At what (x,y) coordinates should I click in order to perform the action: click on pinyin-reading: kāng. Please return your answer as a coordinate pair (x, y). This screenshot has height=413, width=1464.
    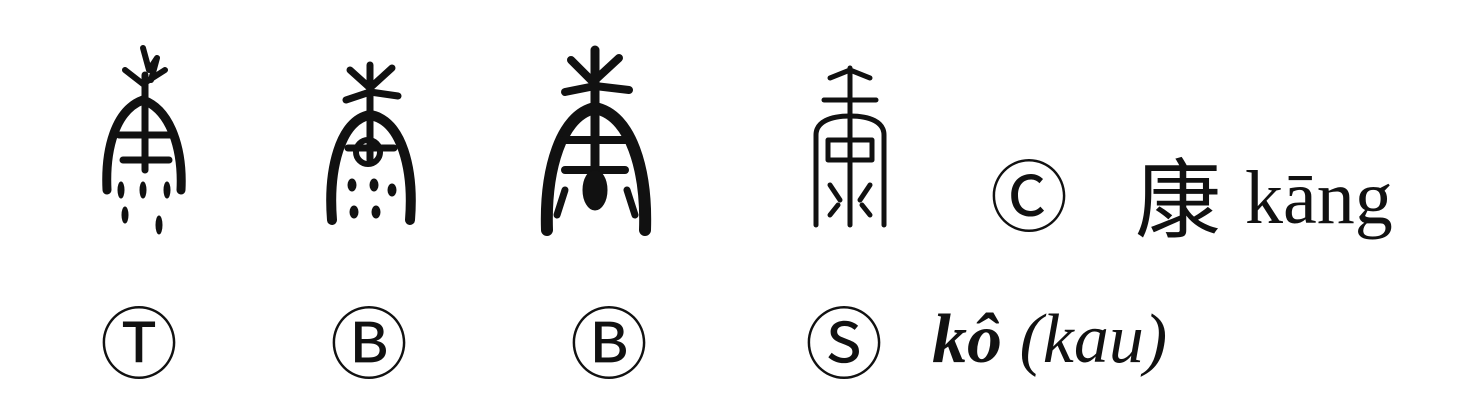
    Looking at the image, I should click on (1319, 198).